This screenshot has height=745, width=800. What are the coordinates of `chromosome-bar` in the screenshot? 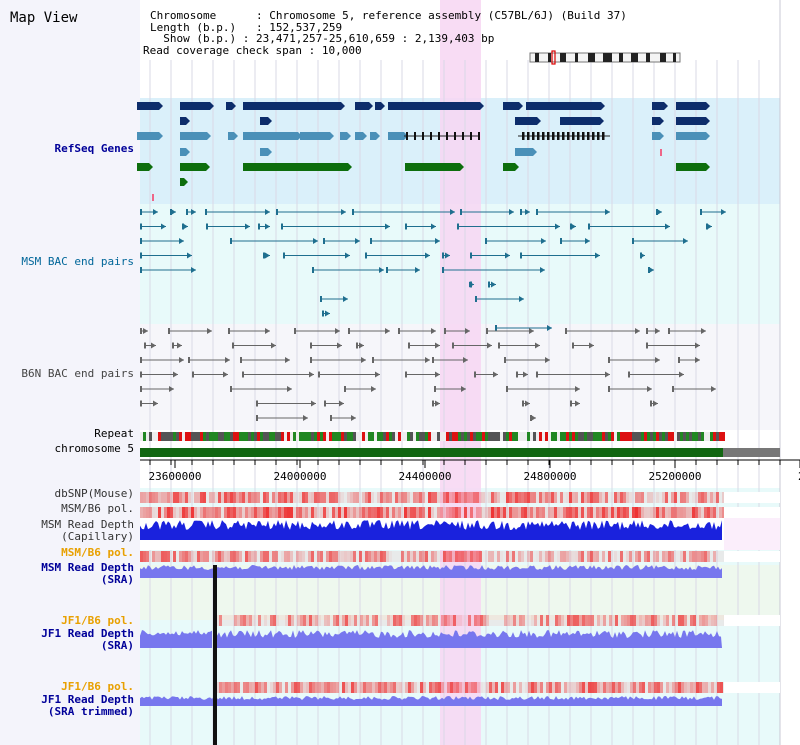 It's located at (431, 452).